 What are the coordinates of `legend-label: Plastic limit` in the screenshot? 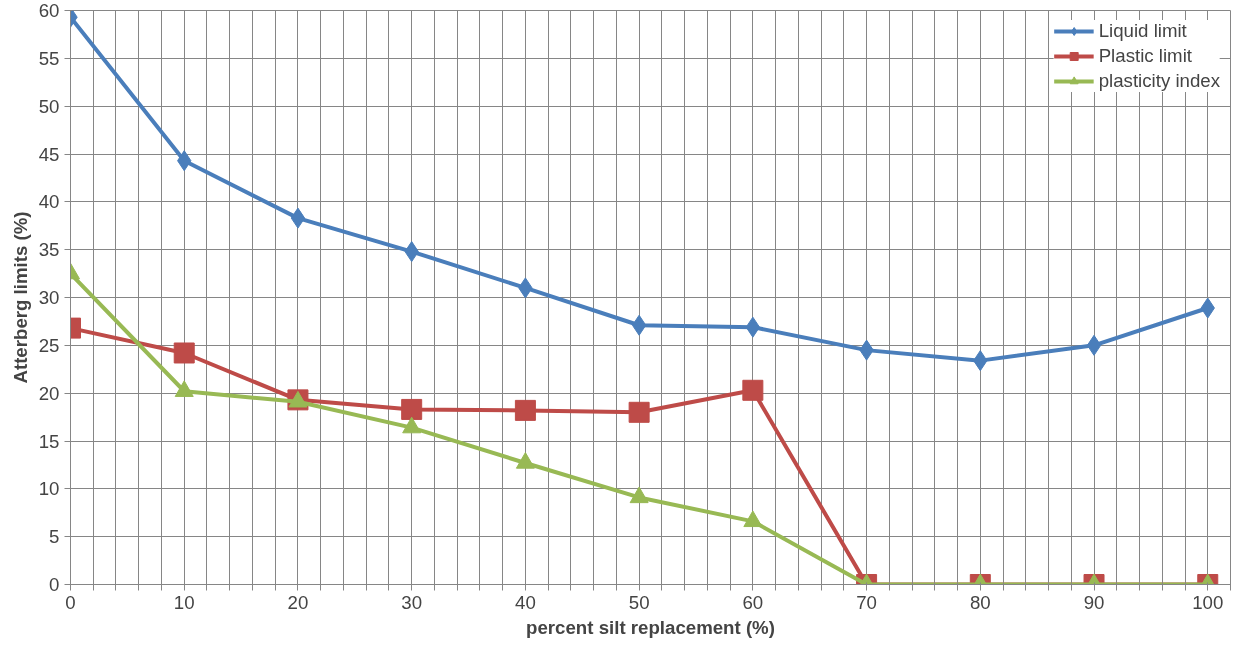 It's located at (1145, 56).